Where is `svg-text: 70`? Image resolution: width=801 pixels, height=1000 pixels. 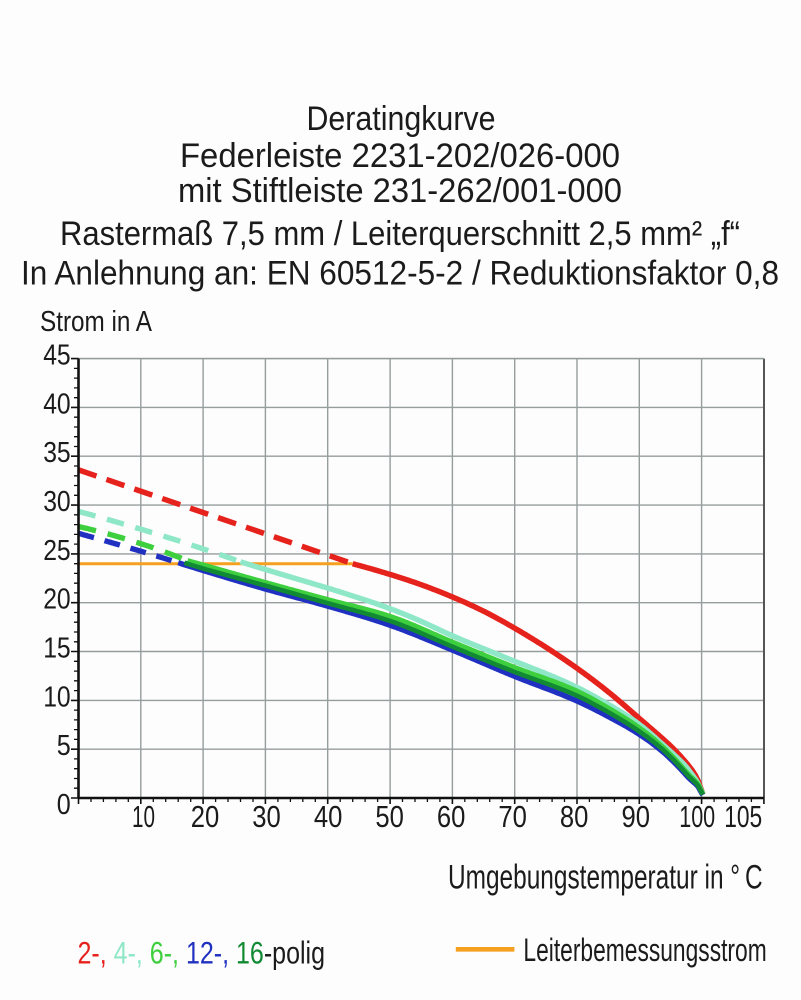
svg-text: 70 is located at coordinates (512, 816).